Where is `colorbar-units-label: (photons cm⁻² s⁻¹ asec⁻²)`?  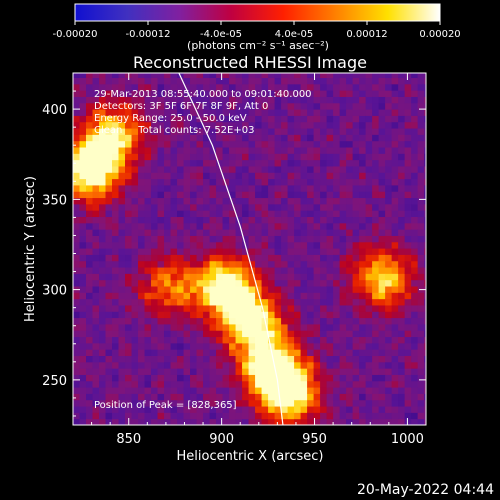
colorbar-units-label: (photons cm⁻² s⁻¹ asec⁻²) is located at coordinates (258, 45).